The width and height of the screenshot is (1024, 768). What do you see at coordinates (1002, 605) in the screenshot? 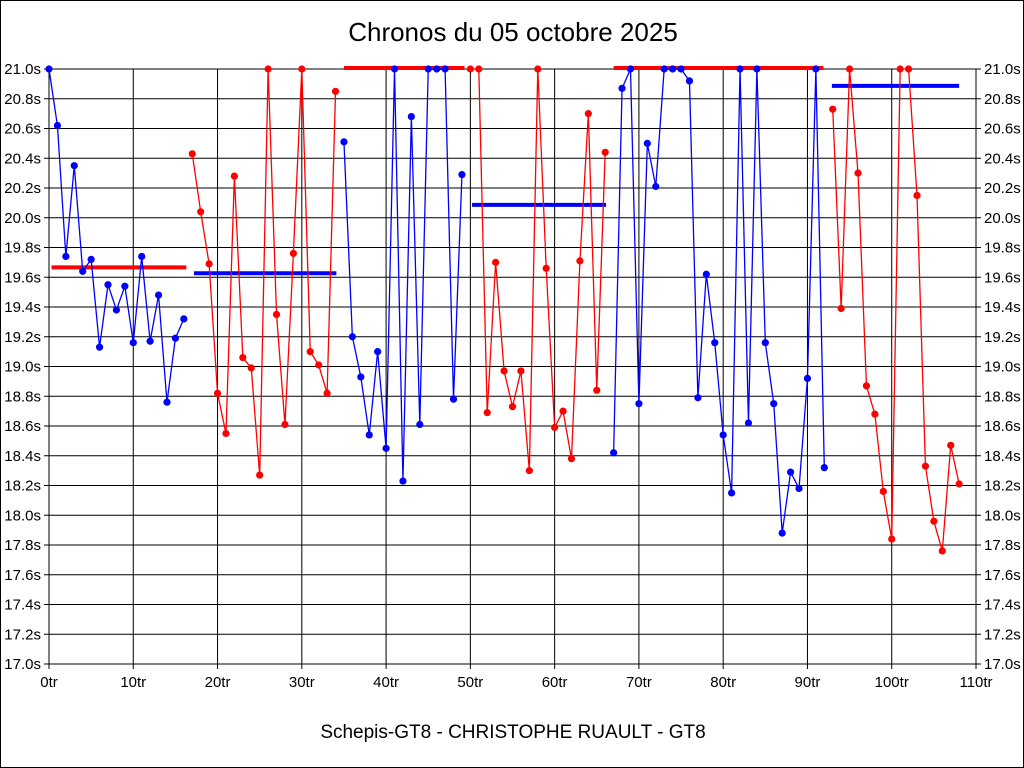
I see `svg-text: 17.4s` at bounding box center [1002, 605].